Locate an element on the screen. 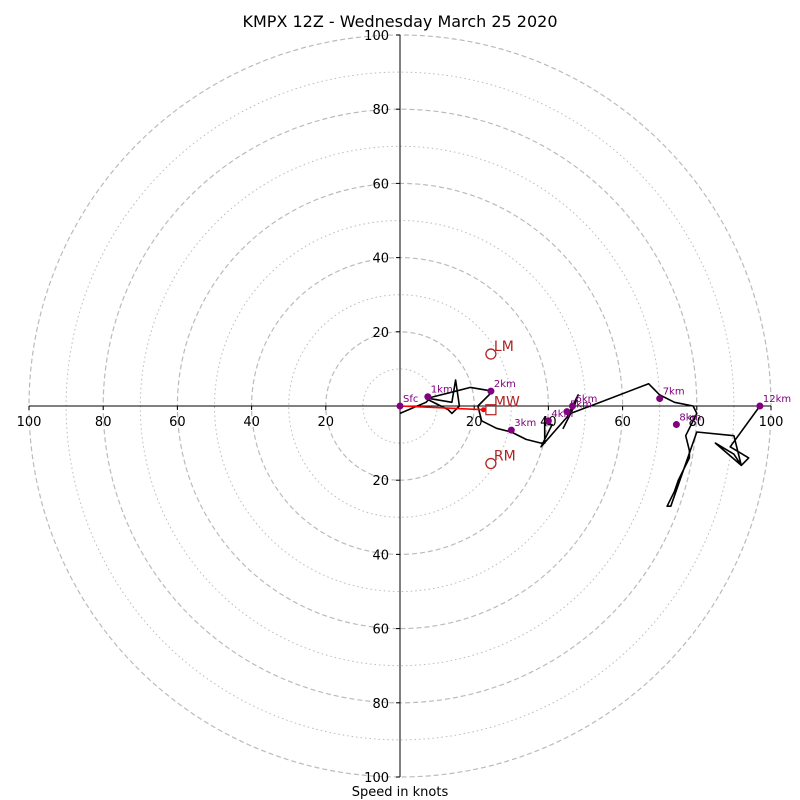  mean-wind-label: MW is located at coordinates (507, 403).